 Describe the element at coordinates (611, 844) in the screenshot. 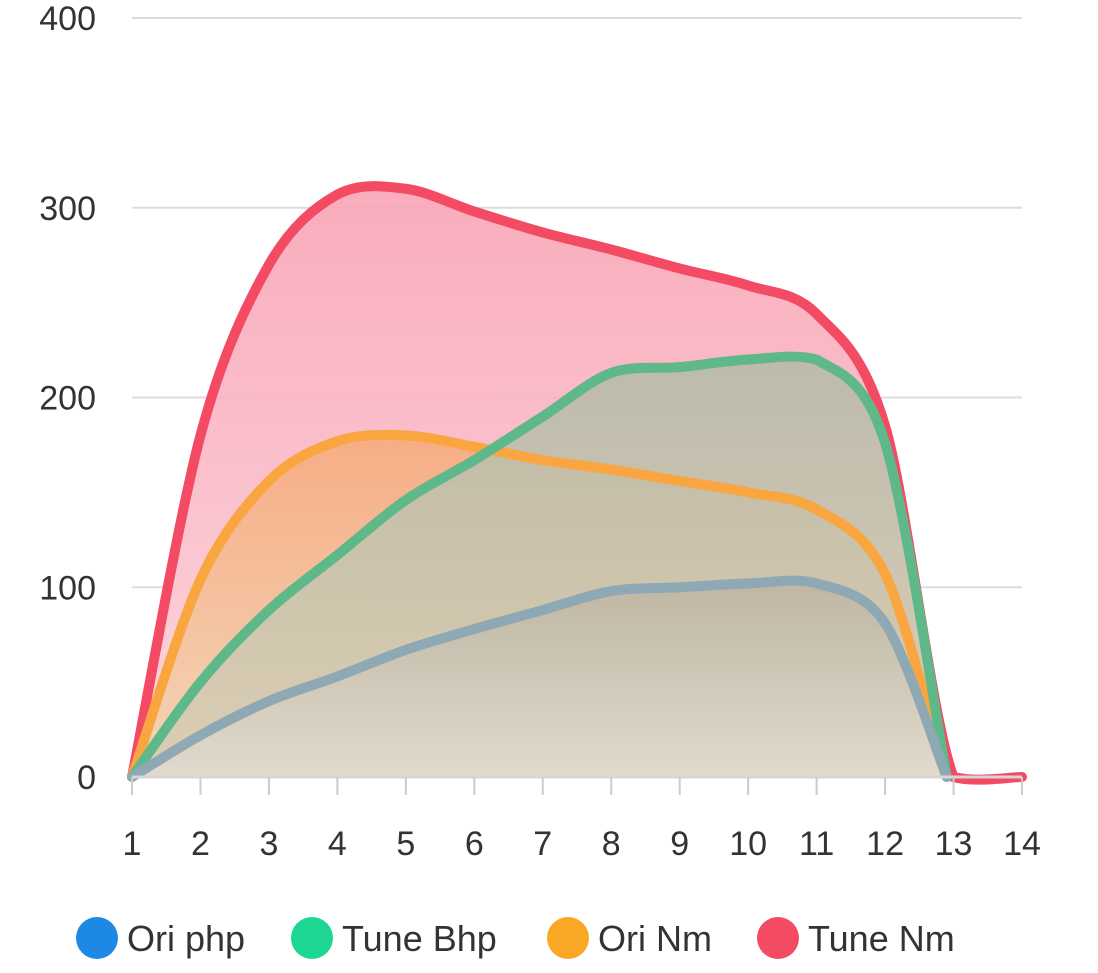

I see `x-tick-label: 8` at that location.